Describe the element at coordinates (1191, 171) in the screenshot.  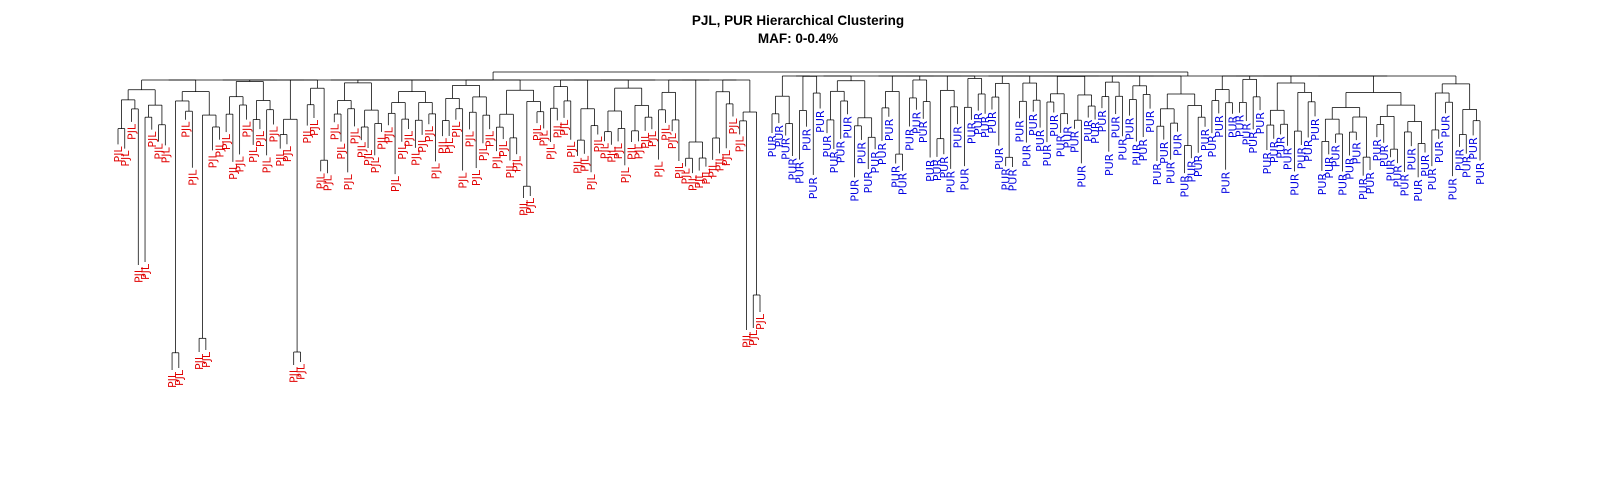
I see `leaf-label-157: PUR` at that location.